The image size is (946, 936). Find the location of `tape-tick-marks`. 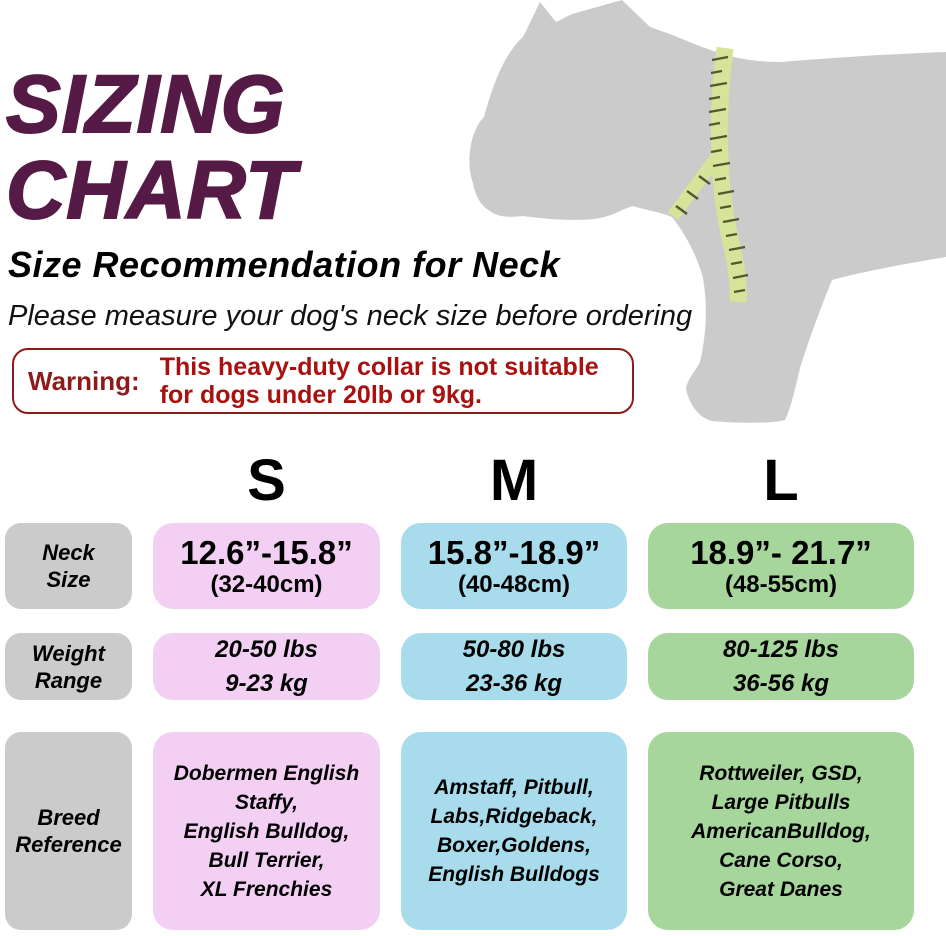

tape-tick-marks is located at coordinates (712, 174).